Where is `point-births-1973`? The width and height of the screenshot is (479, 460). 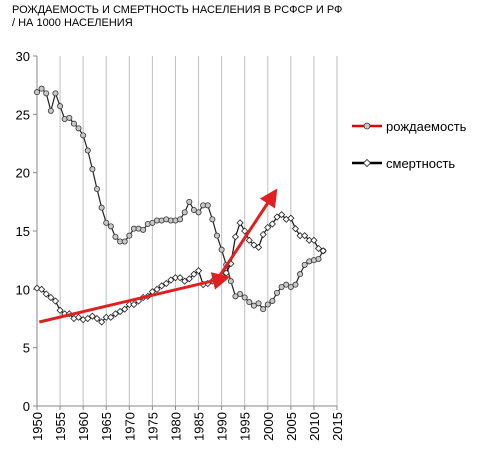 point-births-1973 is located at coordinates (143, 229).